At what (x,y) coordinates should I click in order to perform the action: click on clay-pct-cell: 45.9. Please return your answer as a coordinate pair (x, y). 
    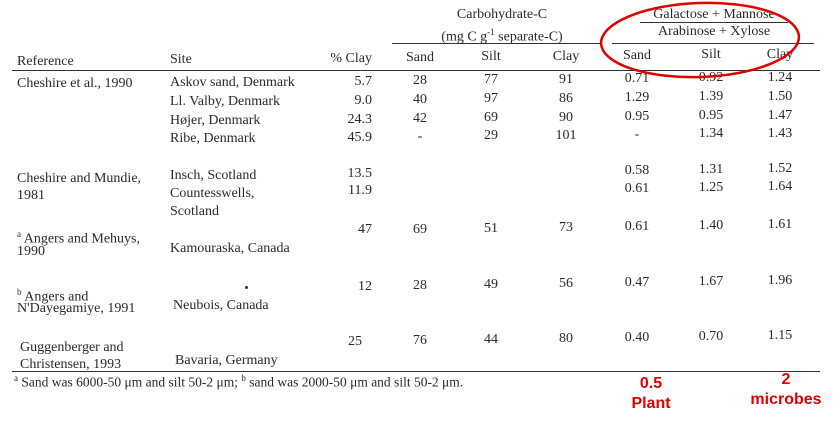
    Looking at the image, I should click on (360, 137).